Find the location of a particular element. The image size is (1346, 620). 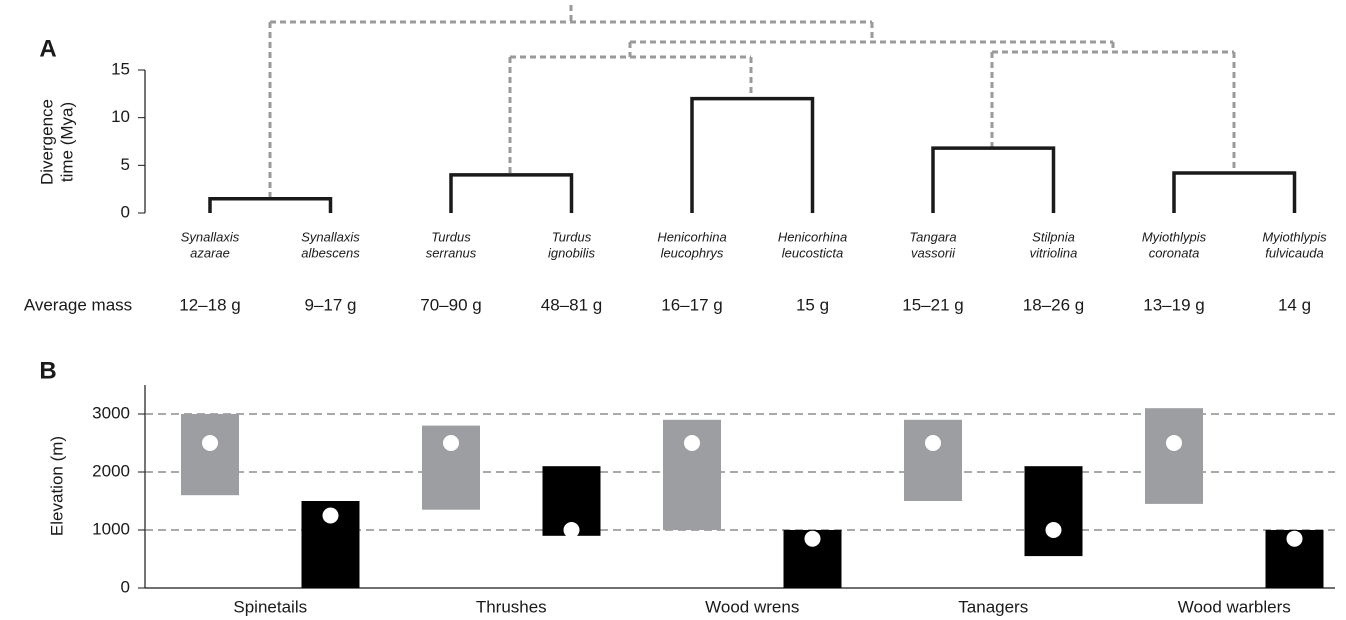

x-tick-label: Wood wrens is located at coordinates (752, 606).